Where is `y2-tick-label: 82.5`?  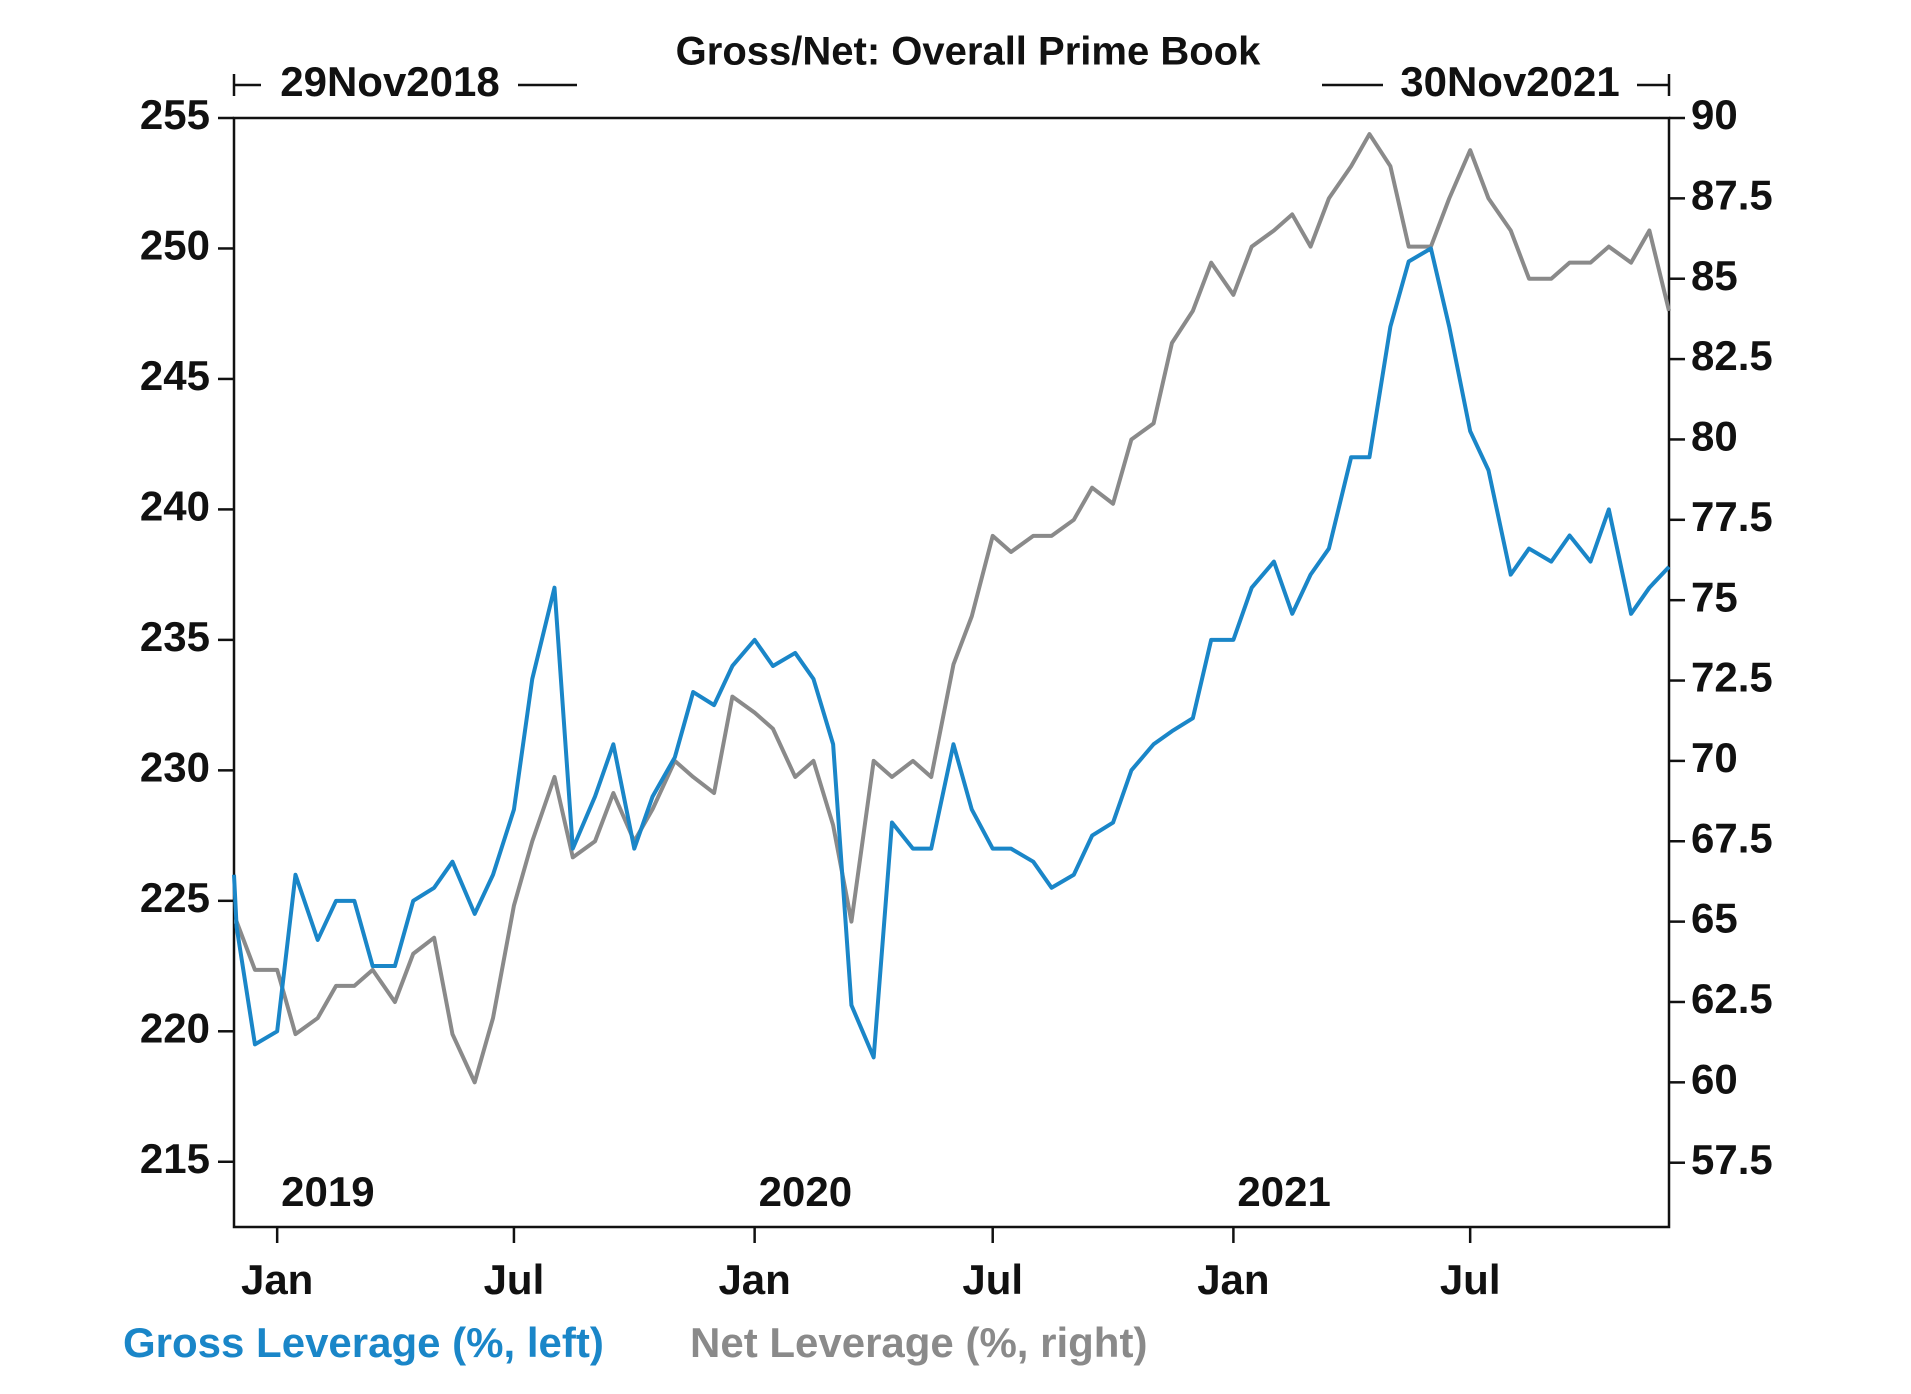
y2-tick-label: 82.5 is located at coordinates (1732, 355).